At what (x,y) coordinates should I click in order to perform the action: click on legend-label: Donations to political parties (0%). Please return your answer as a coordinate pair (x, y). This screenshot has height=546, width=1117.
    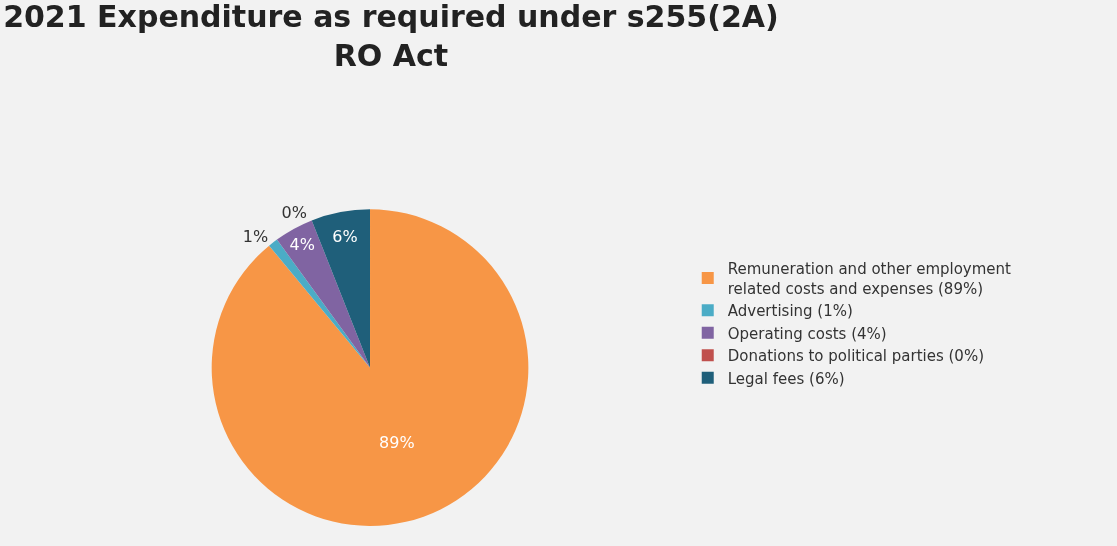
    Looking at the image, I should click on (856, 356).